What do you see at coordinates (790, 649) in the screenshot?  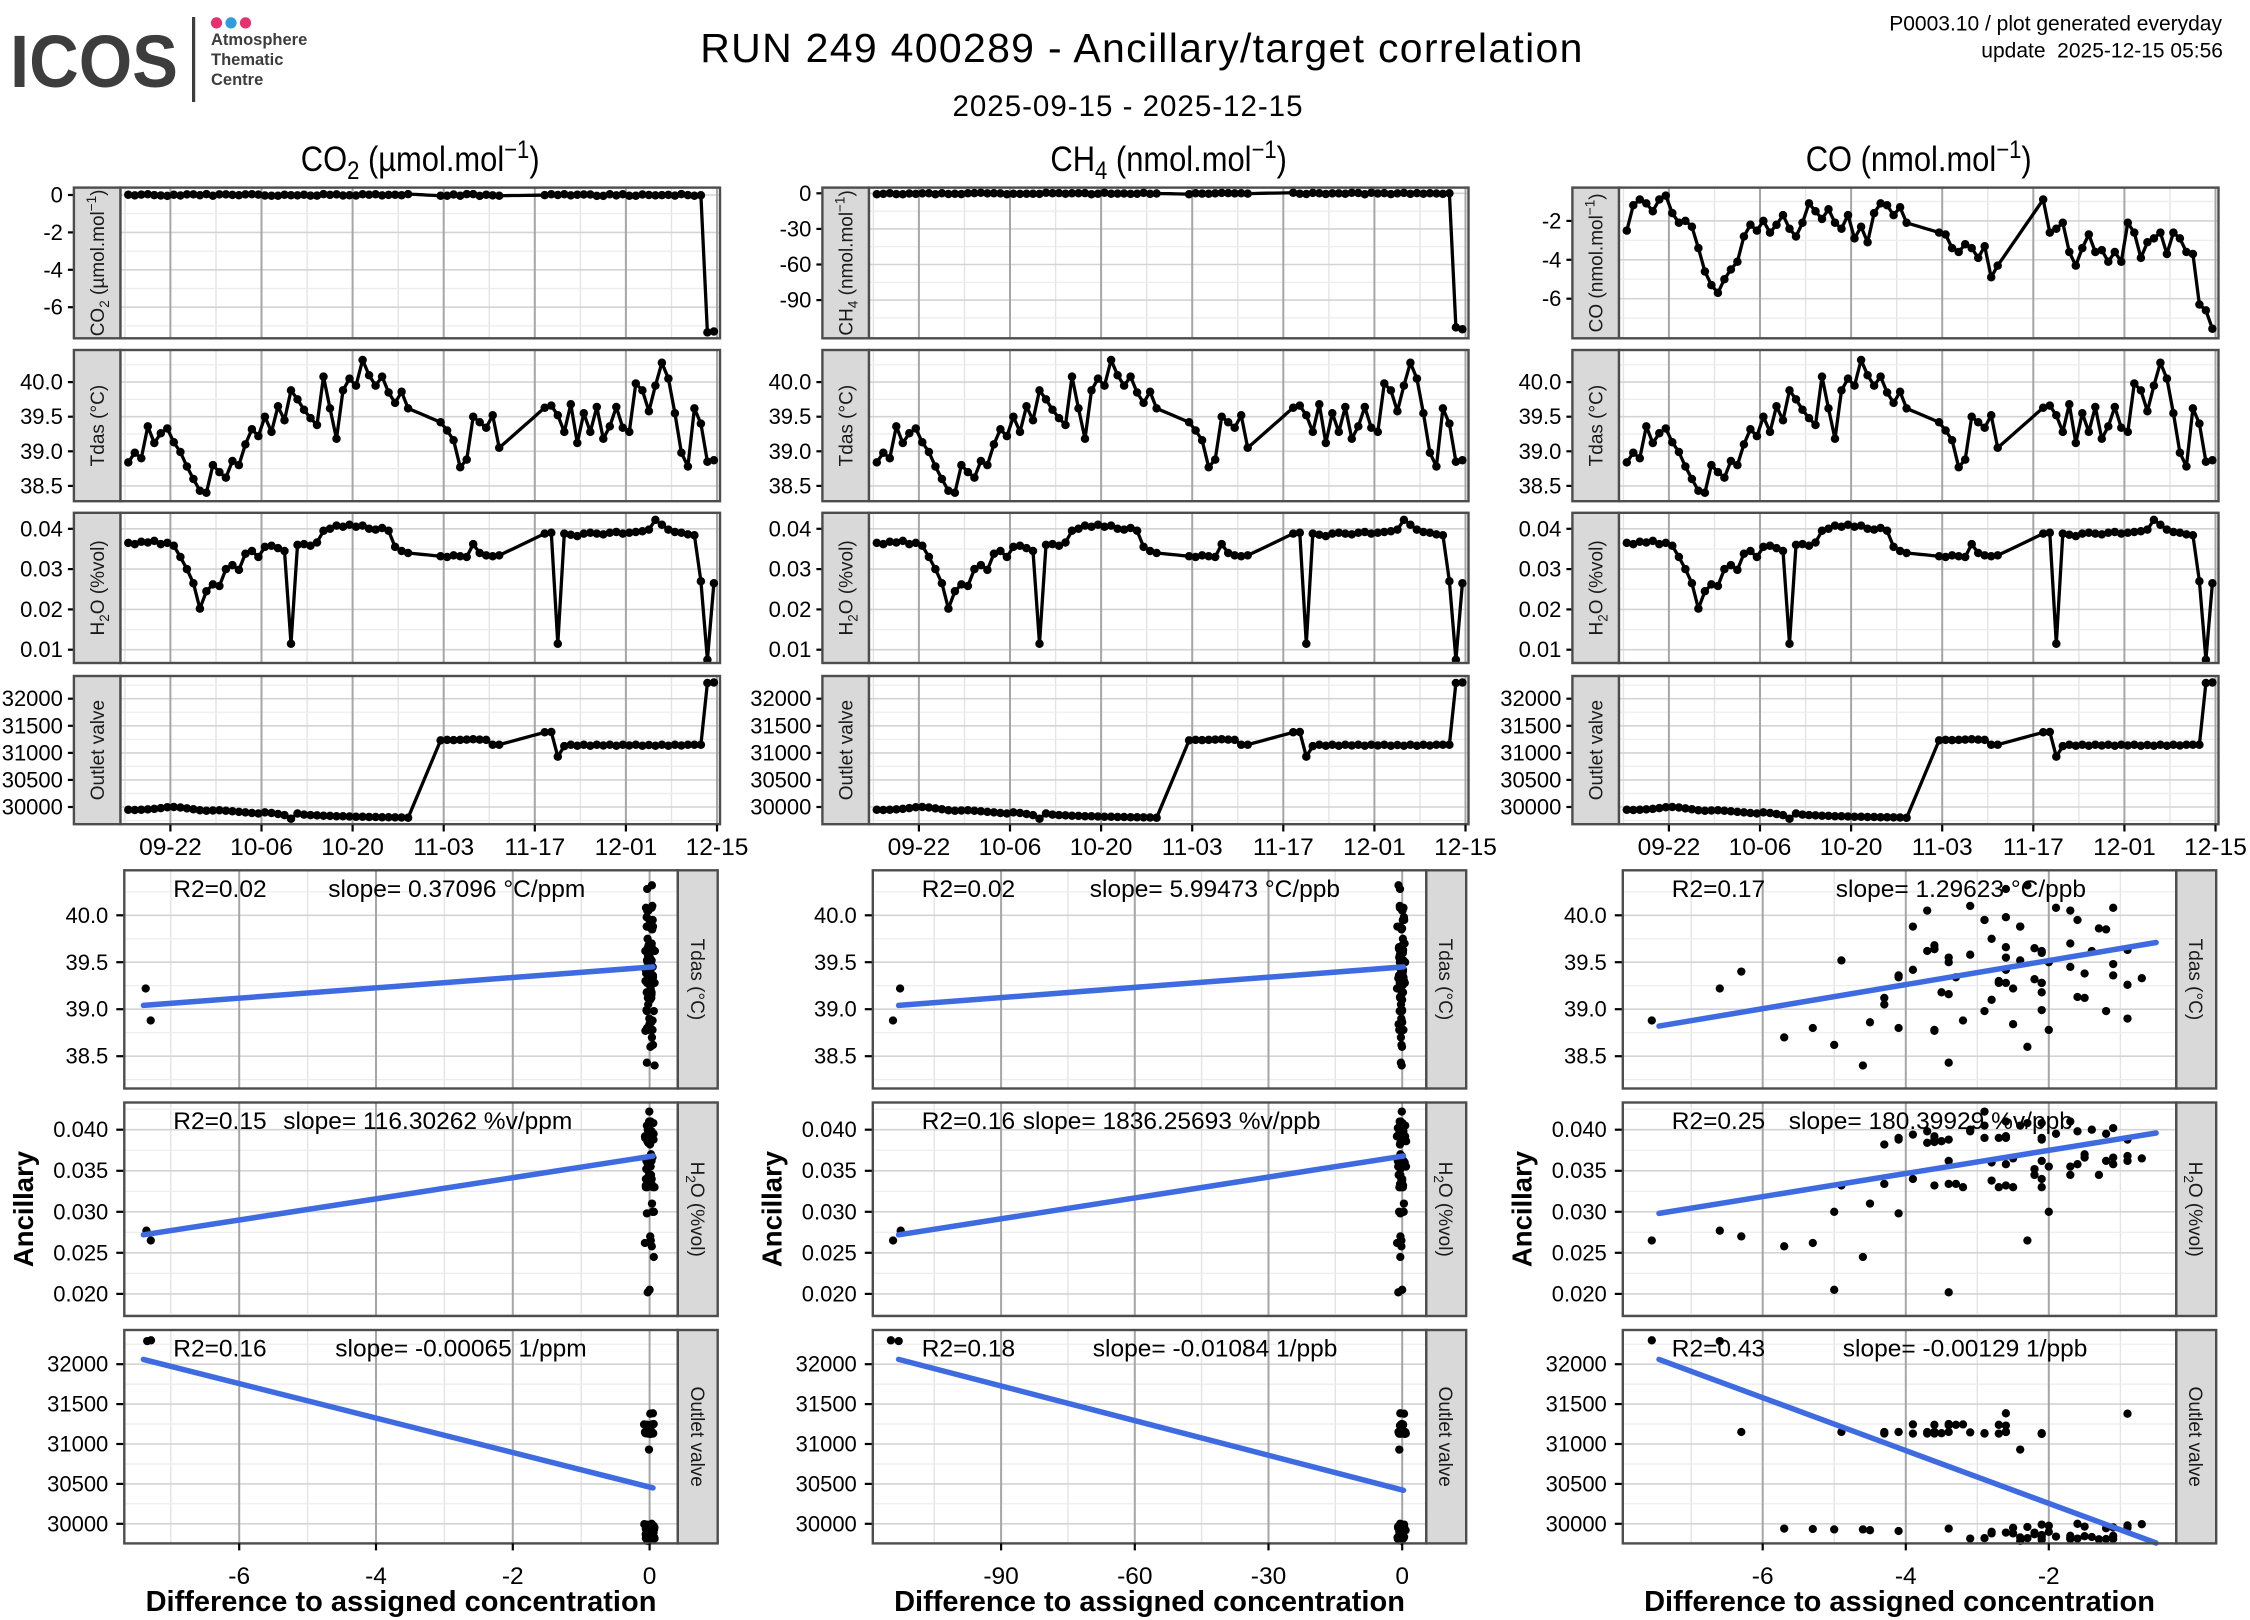 I see `svg-text: 0.01` at bounding box center [790, 649].